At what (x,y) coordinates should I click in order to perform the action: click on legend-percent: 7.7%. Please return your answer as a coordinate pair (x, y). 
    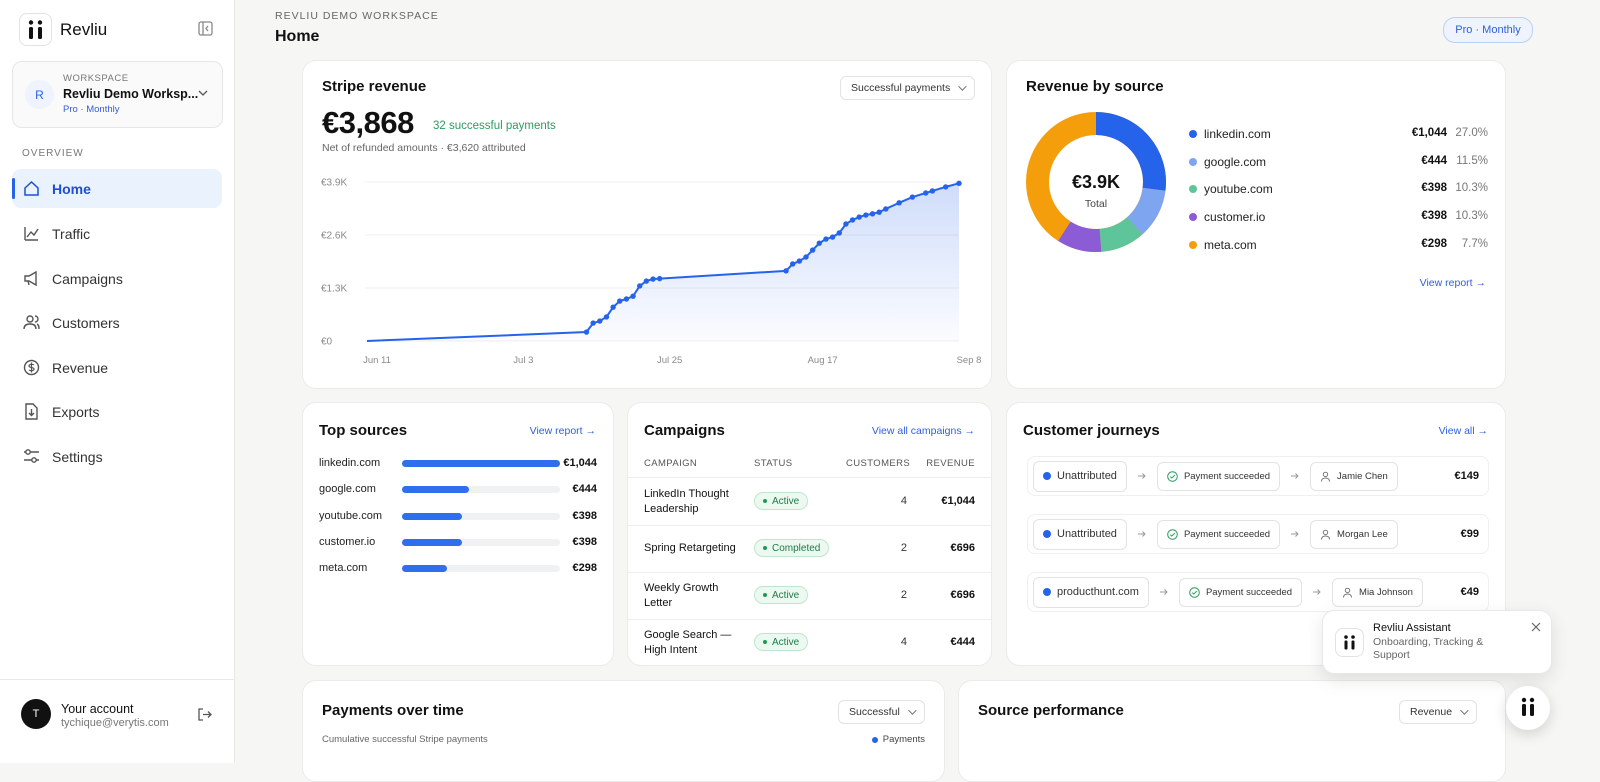
    Looking at the image, I should click on (1474, 243).